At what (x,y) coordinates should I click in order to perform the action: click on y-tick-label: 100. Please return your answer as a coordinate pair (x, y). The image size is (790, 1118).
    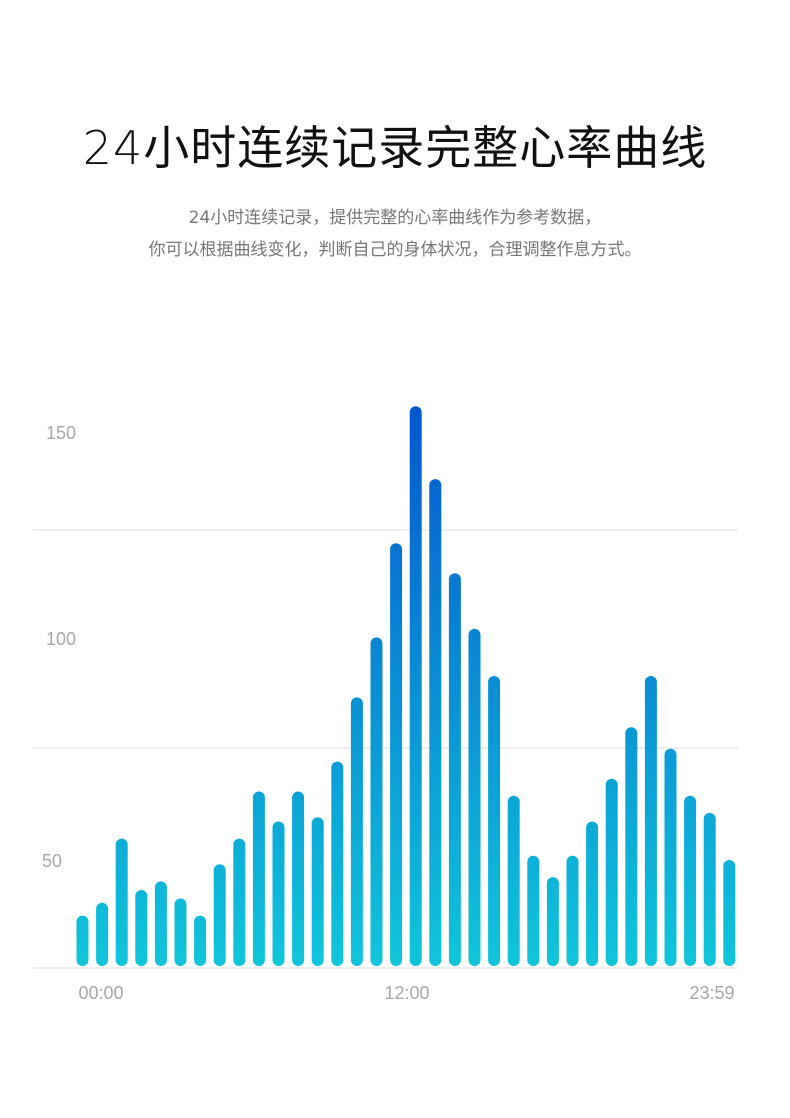
    Looking at the image, I should click on (61, 639).